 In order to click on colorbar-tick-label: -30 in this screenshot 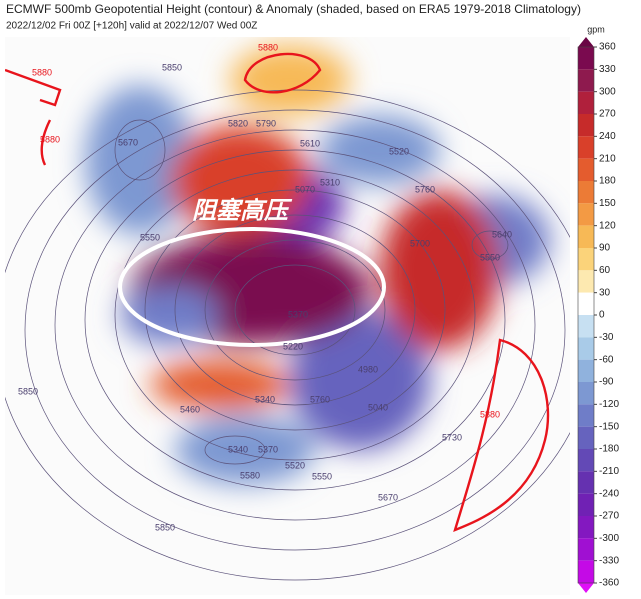, I will do `click(606, 337)`.